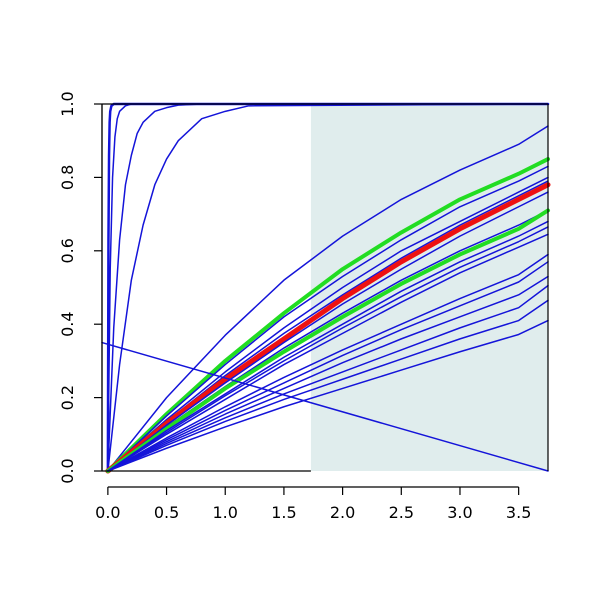 This screenshot has height=600, width=600. I want to click on x-tick-label-0: 0.0, so click(107, 512).